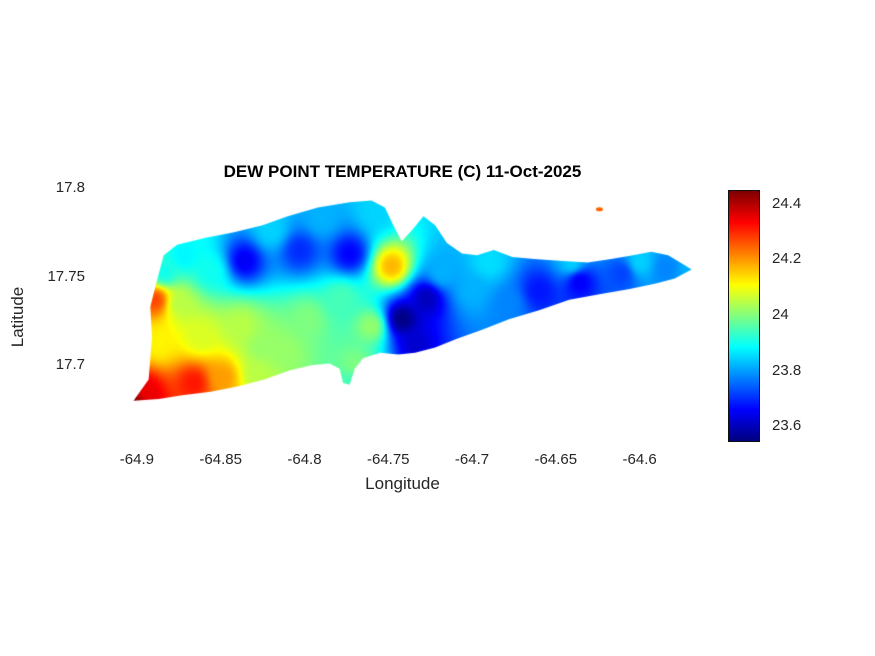 This screenshot has height=656, width=875. What do you see at coordinates (136, 459) in the screenshot?
I see `x-tick-label: -64.9` at bounding box center [136, 459].